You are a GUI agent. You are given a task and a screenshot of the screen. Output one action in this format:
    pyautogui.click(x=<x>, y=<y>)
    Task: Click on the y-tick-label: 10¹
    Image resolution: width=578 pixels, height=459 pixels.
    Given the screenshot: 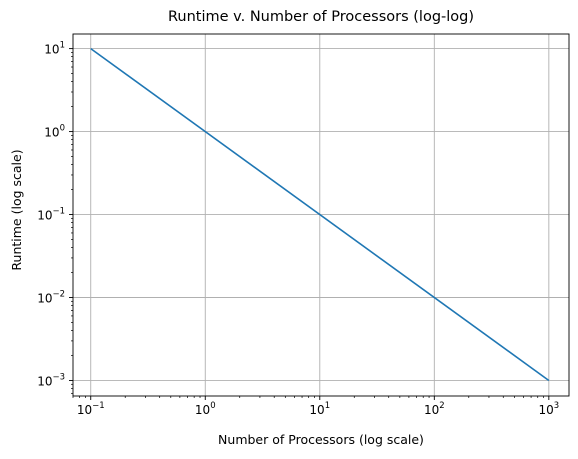 What is the action you would take?
    pyautogui.click(x=54, y=49)
    